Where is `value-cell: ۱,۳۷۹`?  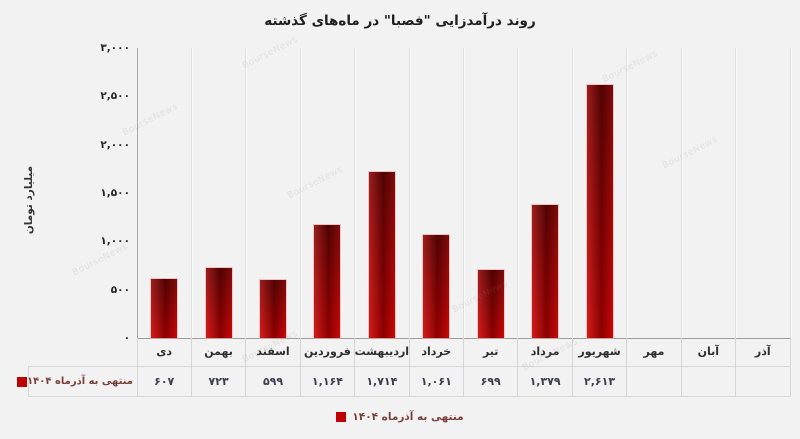
value-cell: ۱,۳۷۹ is located at coordinates (545, 381).